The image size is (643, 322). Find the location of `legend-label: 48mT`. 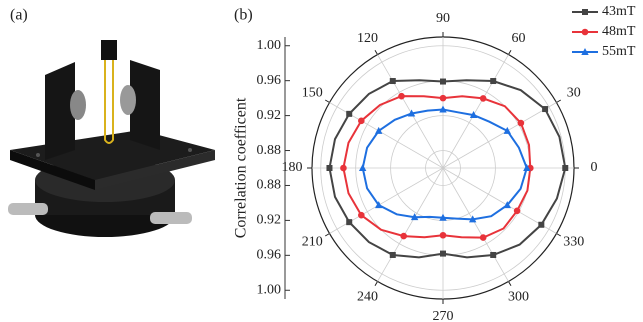

legend-label: 48mT is located at coordinates (619, 31).